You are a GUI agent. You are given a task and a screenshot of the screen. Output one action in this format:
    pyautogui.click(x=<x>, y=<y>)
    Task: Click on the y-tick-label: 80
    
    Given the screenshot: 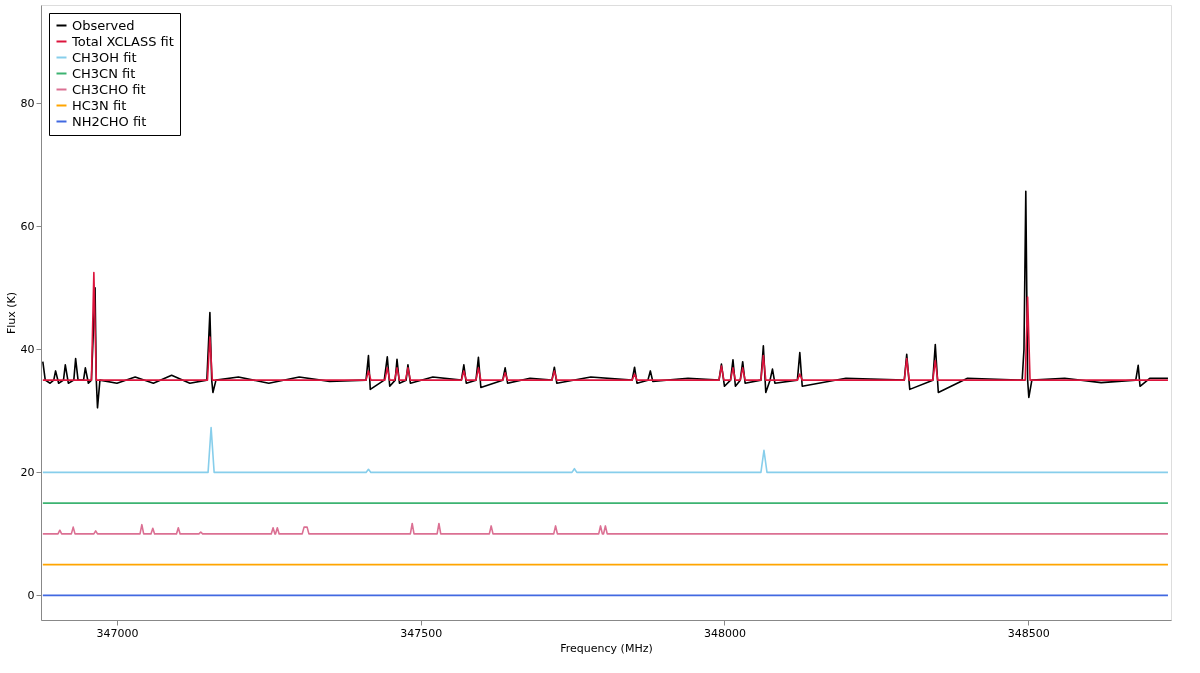 What is the action you would take?
    pyautogui.click(x=27, y=103)
    